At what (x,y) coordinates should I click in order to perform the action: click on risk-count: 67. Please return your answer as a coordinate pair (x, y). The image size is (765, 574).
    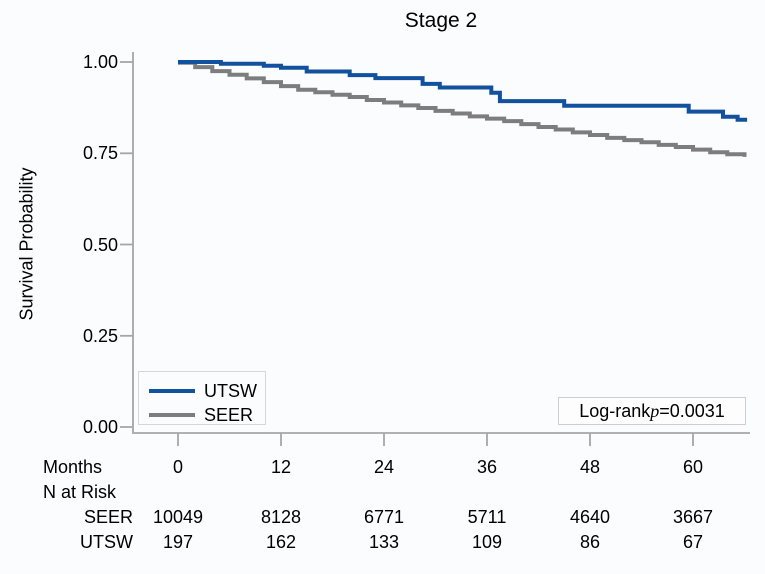
    Looking at the image, I should click on (692, 542).